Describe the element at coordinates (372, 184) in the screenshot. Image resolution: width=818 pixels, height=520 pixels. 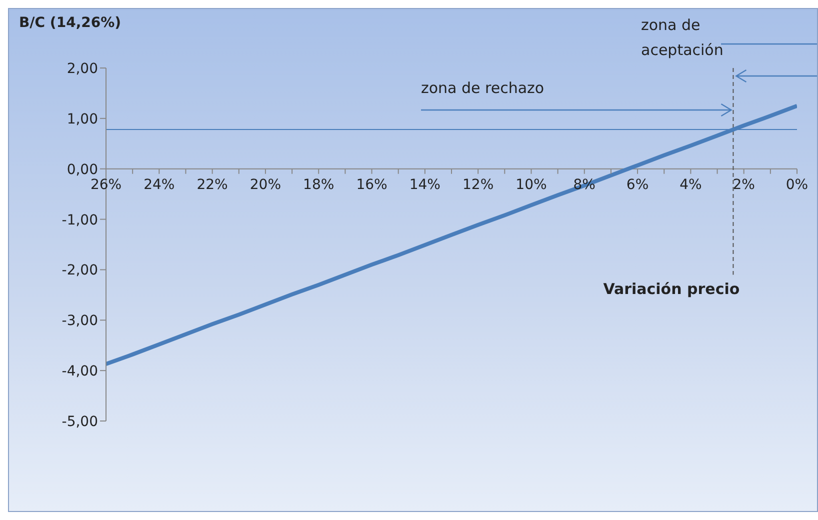
I see `x-tick-label: 16%` at that location.